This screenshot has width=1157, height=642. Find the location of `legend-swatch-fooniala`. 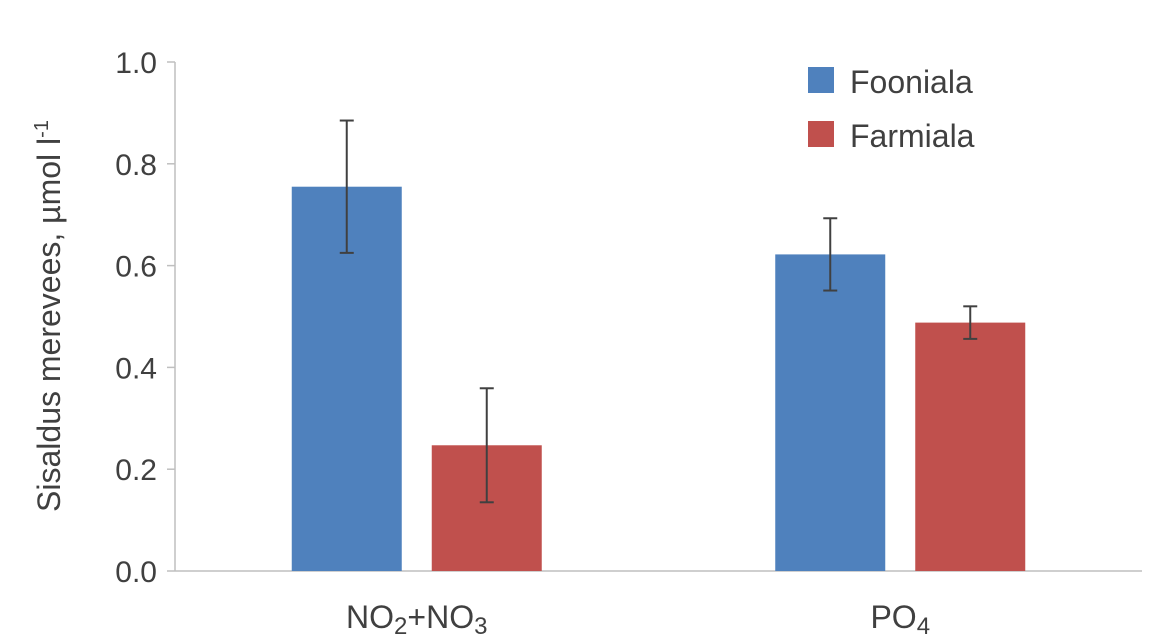

legend-swatch-fooniala is located at coordinates (821, 80).